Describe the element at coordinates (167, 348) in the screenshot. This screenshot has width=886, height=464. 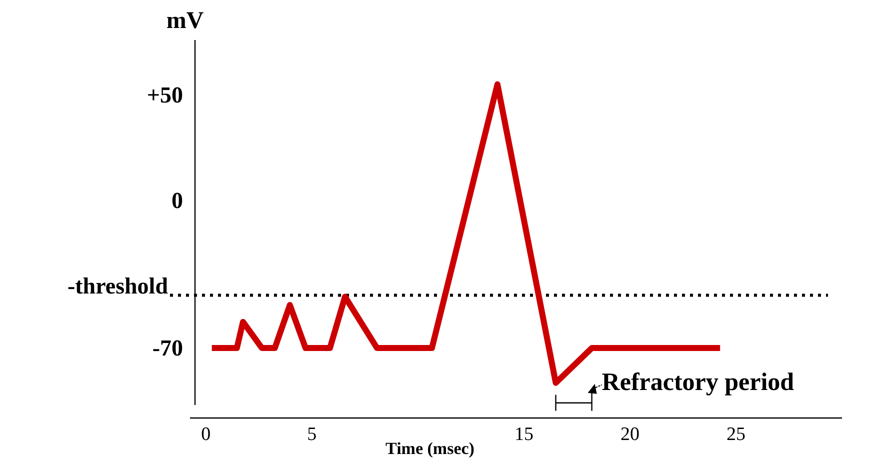
I see `y-tick-label: -70` at that location.